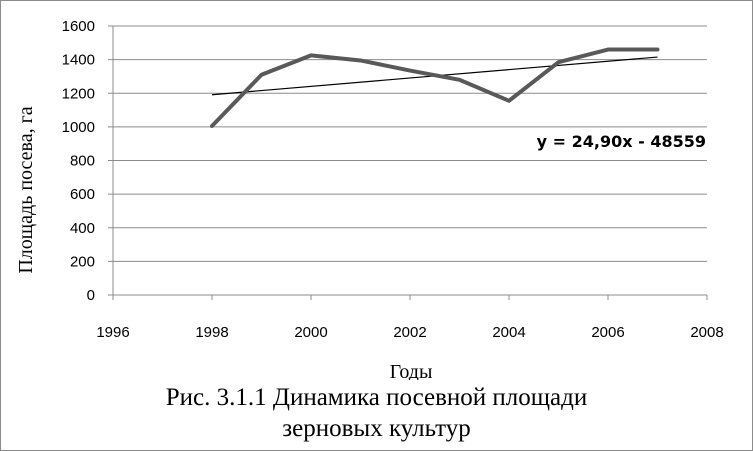  What do you see at coordinates (211, 332) in the screenshot?
I see `x-tick-label: 1998` at bounding box center [211, 332].